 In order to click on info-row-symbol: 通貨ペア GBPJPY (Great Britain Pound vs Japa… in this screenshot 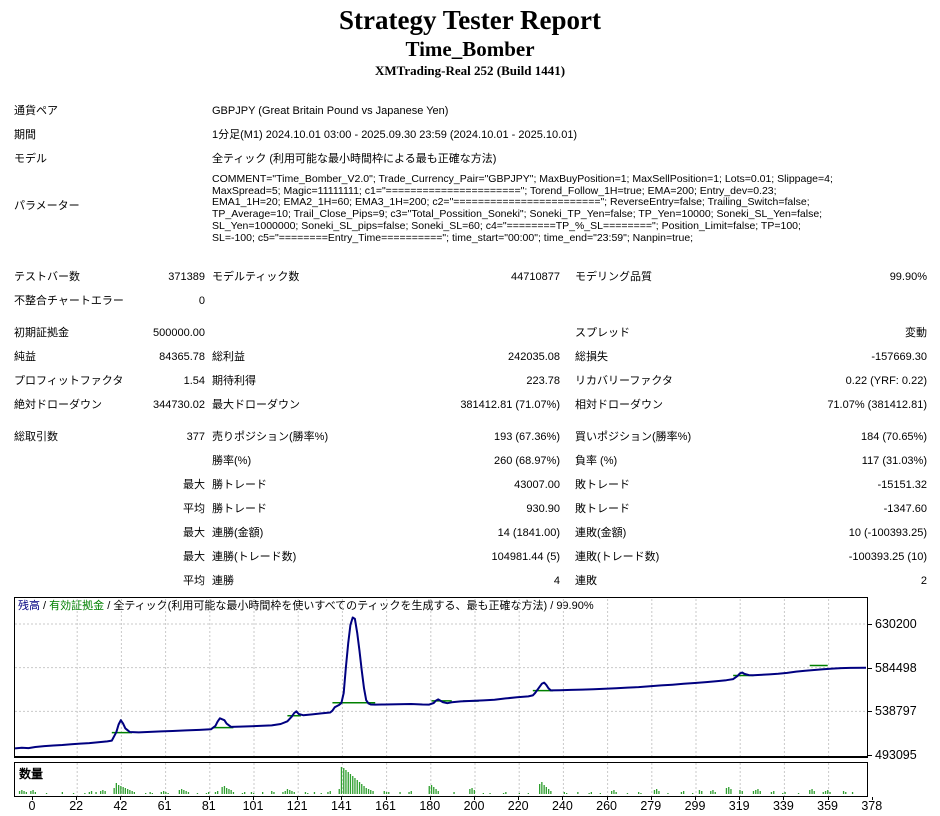, I will do `click(470, 111)`.